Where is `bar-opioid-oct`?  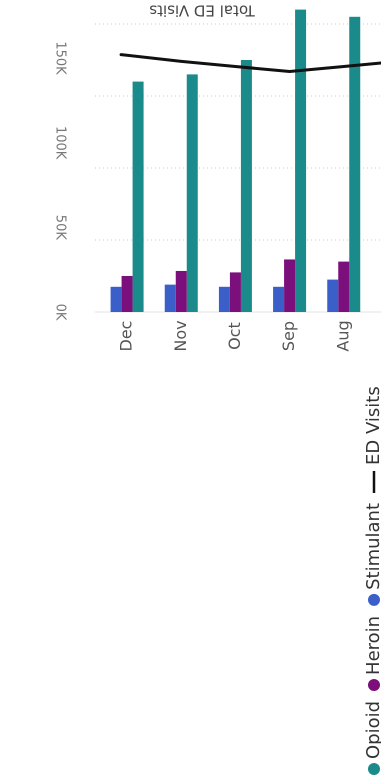
bar-opioid-oct is located at coordinates (246, 186).